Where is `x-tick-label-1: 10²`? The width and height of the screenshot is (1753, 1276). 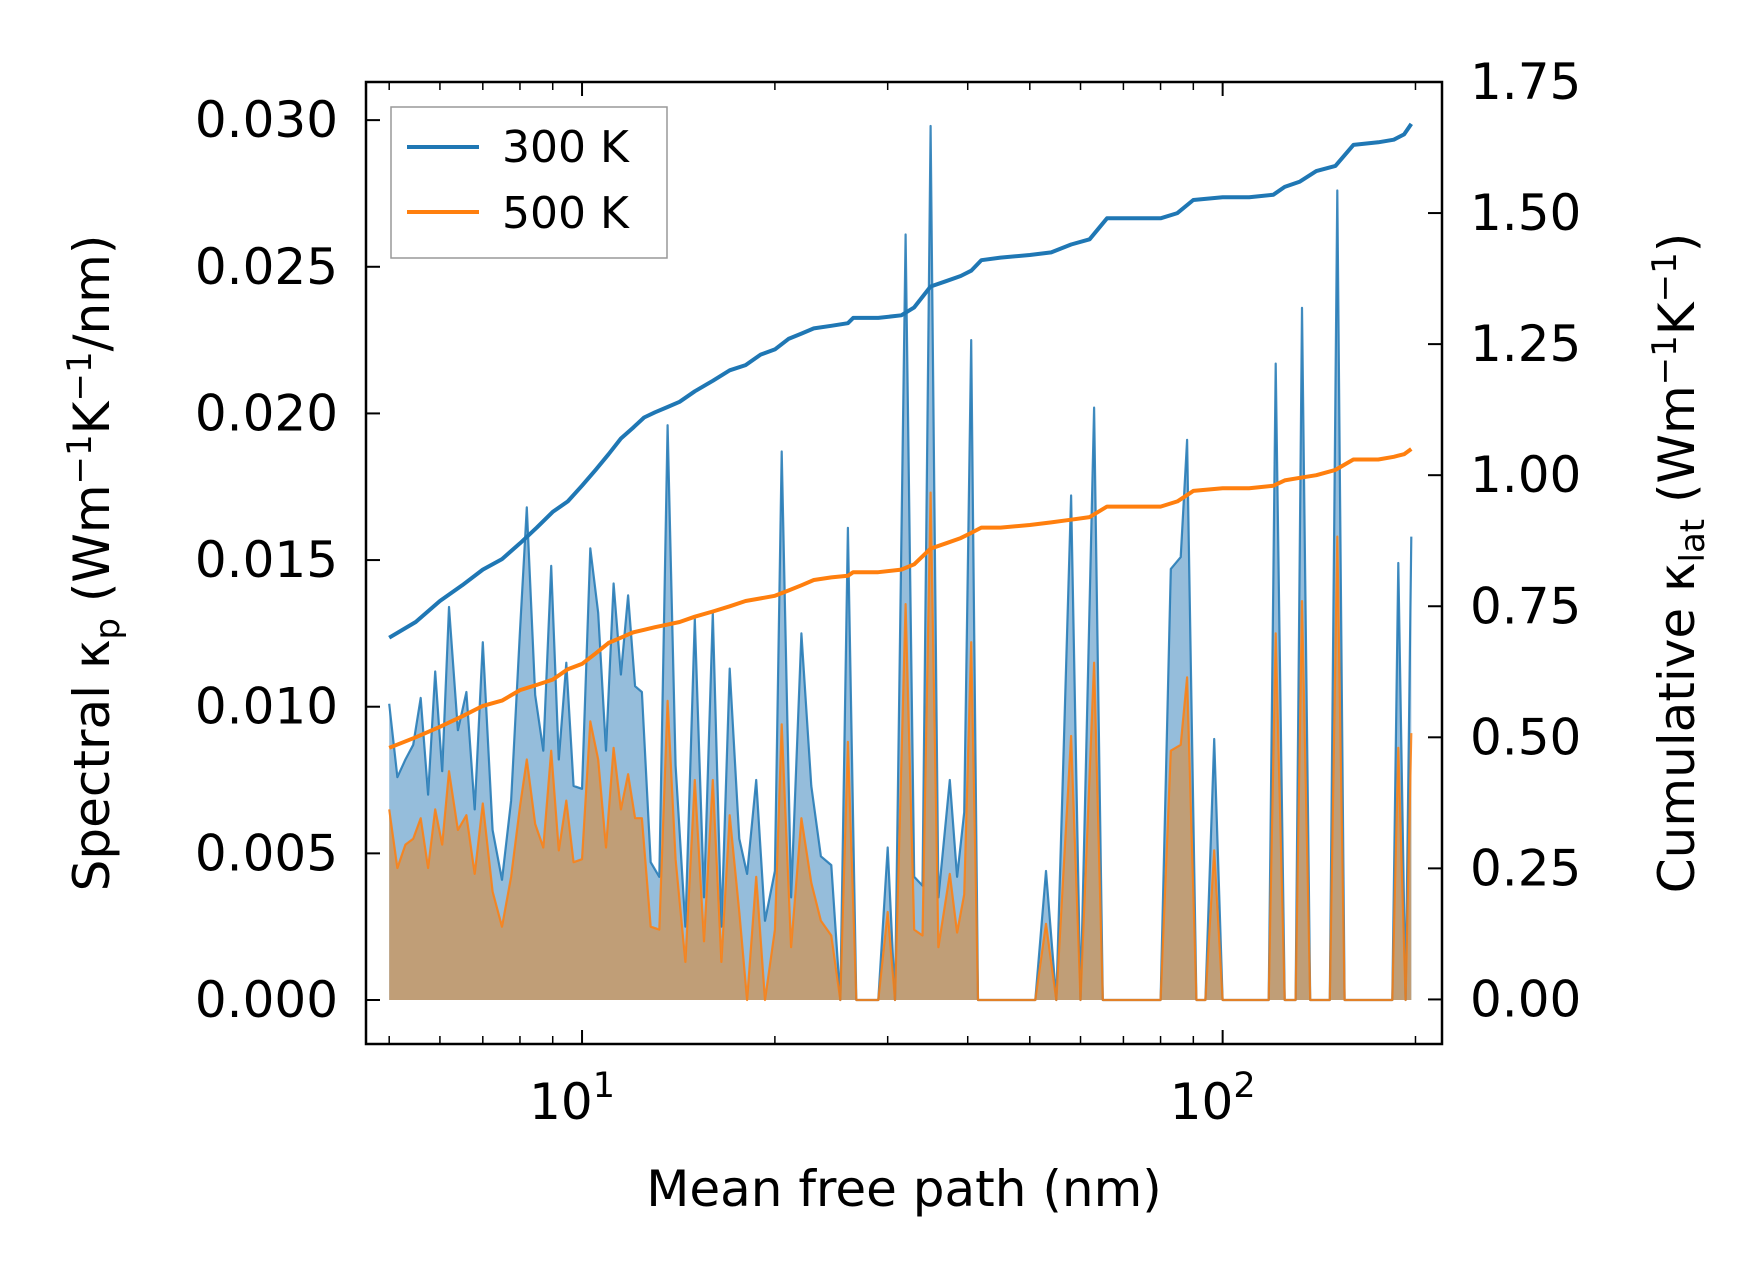
x-tick-label-1: 10² is located at coordinates (1213, 1098).